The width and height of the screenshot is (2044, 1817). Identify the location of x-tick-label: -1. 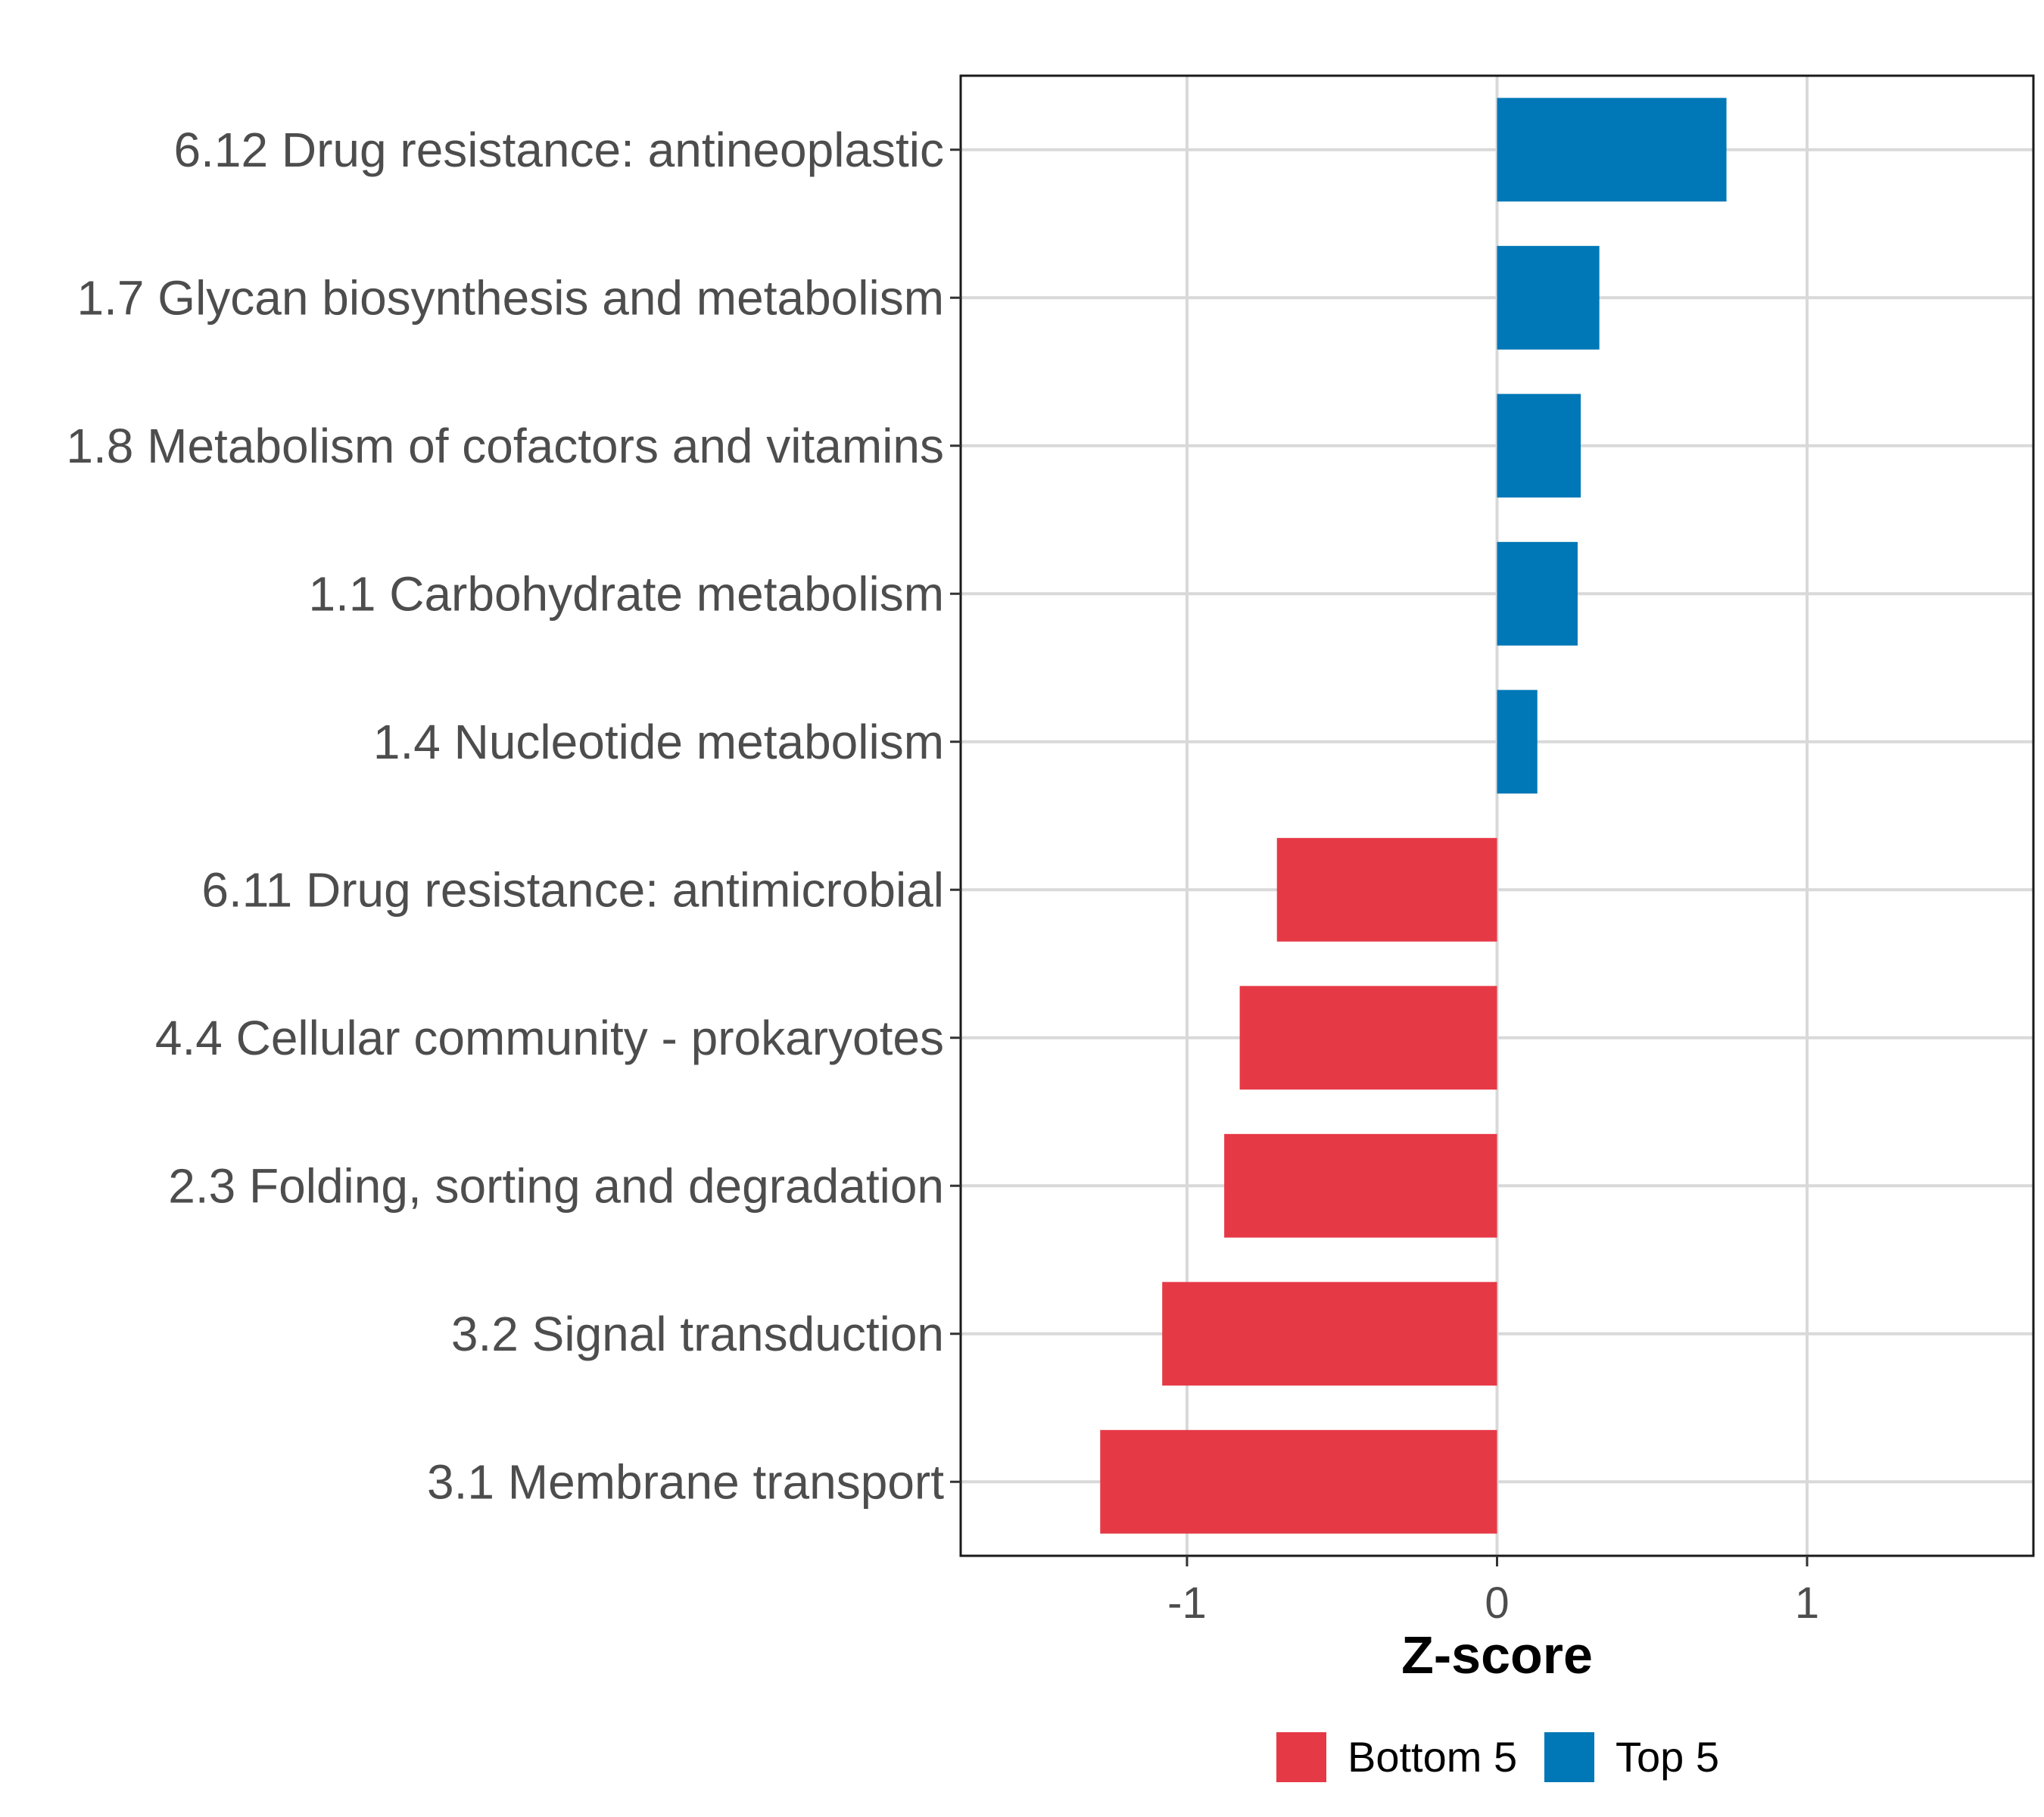
(1187, 1603).